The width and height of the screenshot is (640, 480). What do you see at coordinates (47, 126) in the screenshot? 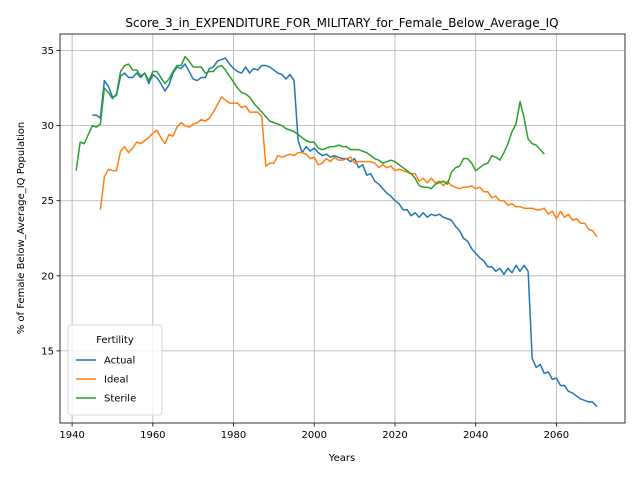
I see `y-tick-label: 30` at bounding box center [47, 126].